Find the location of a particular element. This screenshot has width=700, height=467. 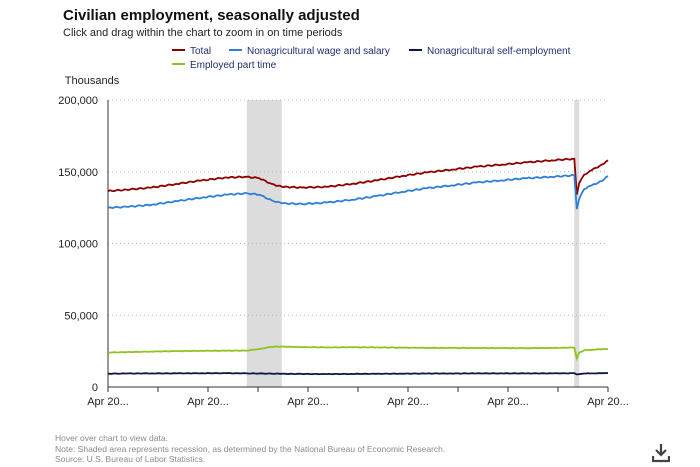

legend-swatch-total is located at coordinates (178, 50).